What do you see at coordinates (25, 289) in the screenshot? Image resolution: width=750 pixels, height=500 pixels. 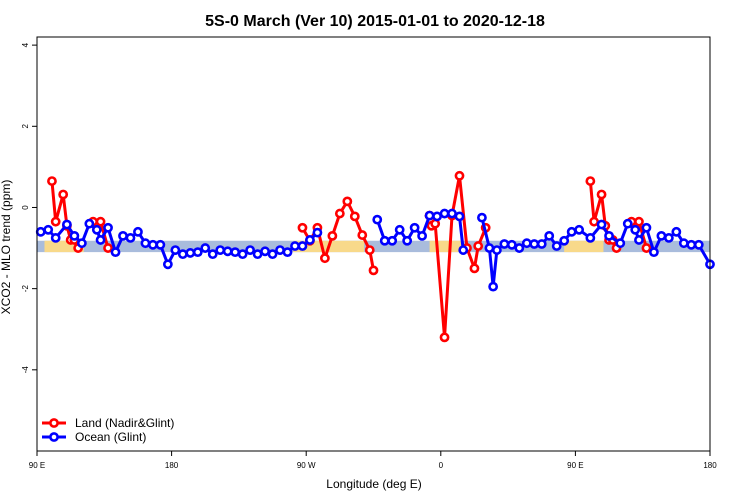 I see `y-tick-label: -2` at bounding box center [25, 289].